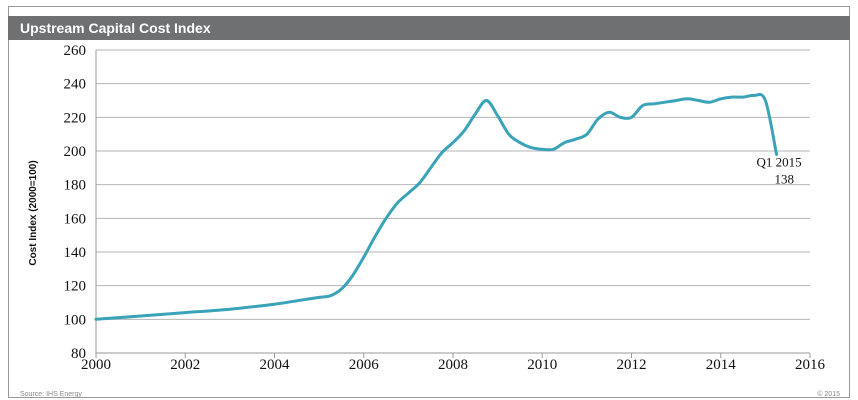 This screenshot has height=400, width=858. What do you see at coordinates (33, 212) in the screenshot?
I see `y-axis-label: Cost Index (2000=100)` at bounding box center [33, 212].